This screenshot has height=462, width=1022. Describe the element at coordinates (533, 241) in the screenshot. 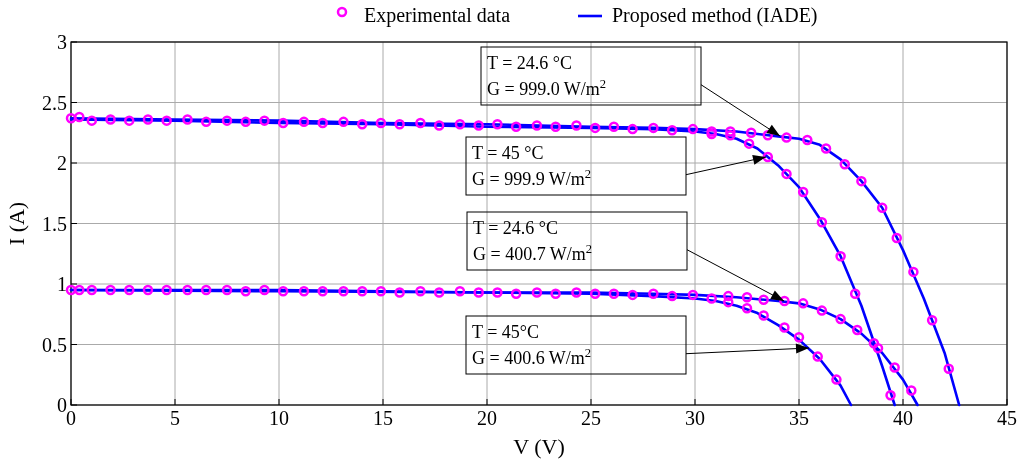

I see `annotation: T = 24.6 °C G = 400.7 W/m$^{2}$` at that location.